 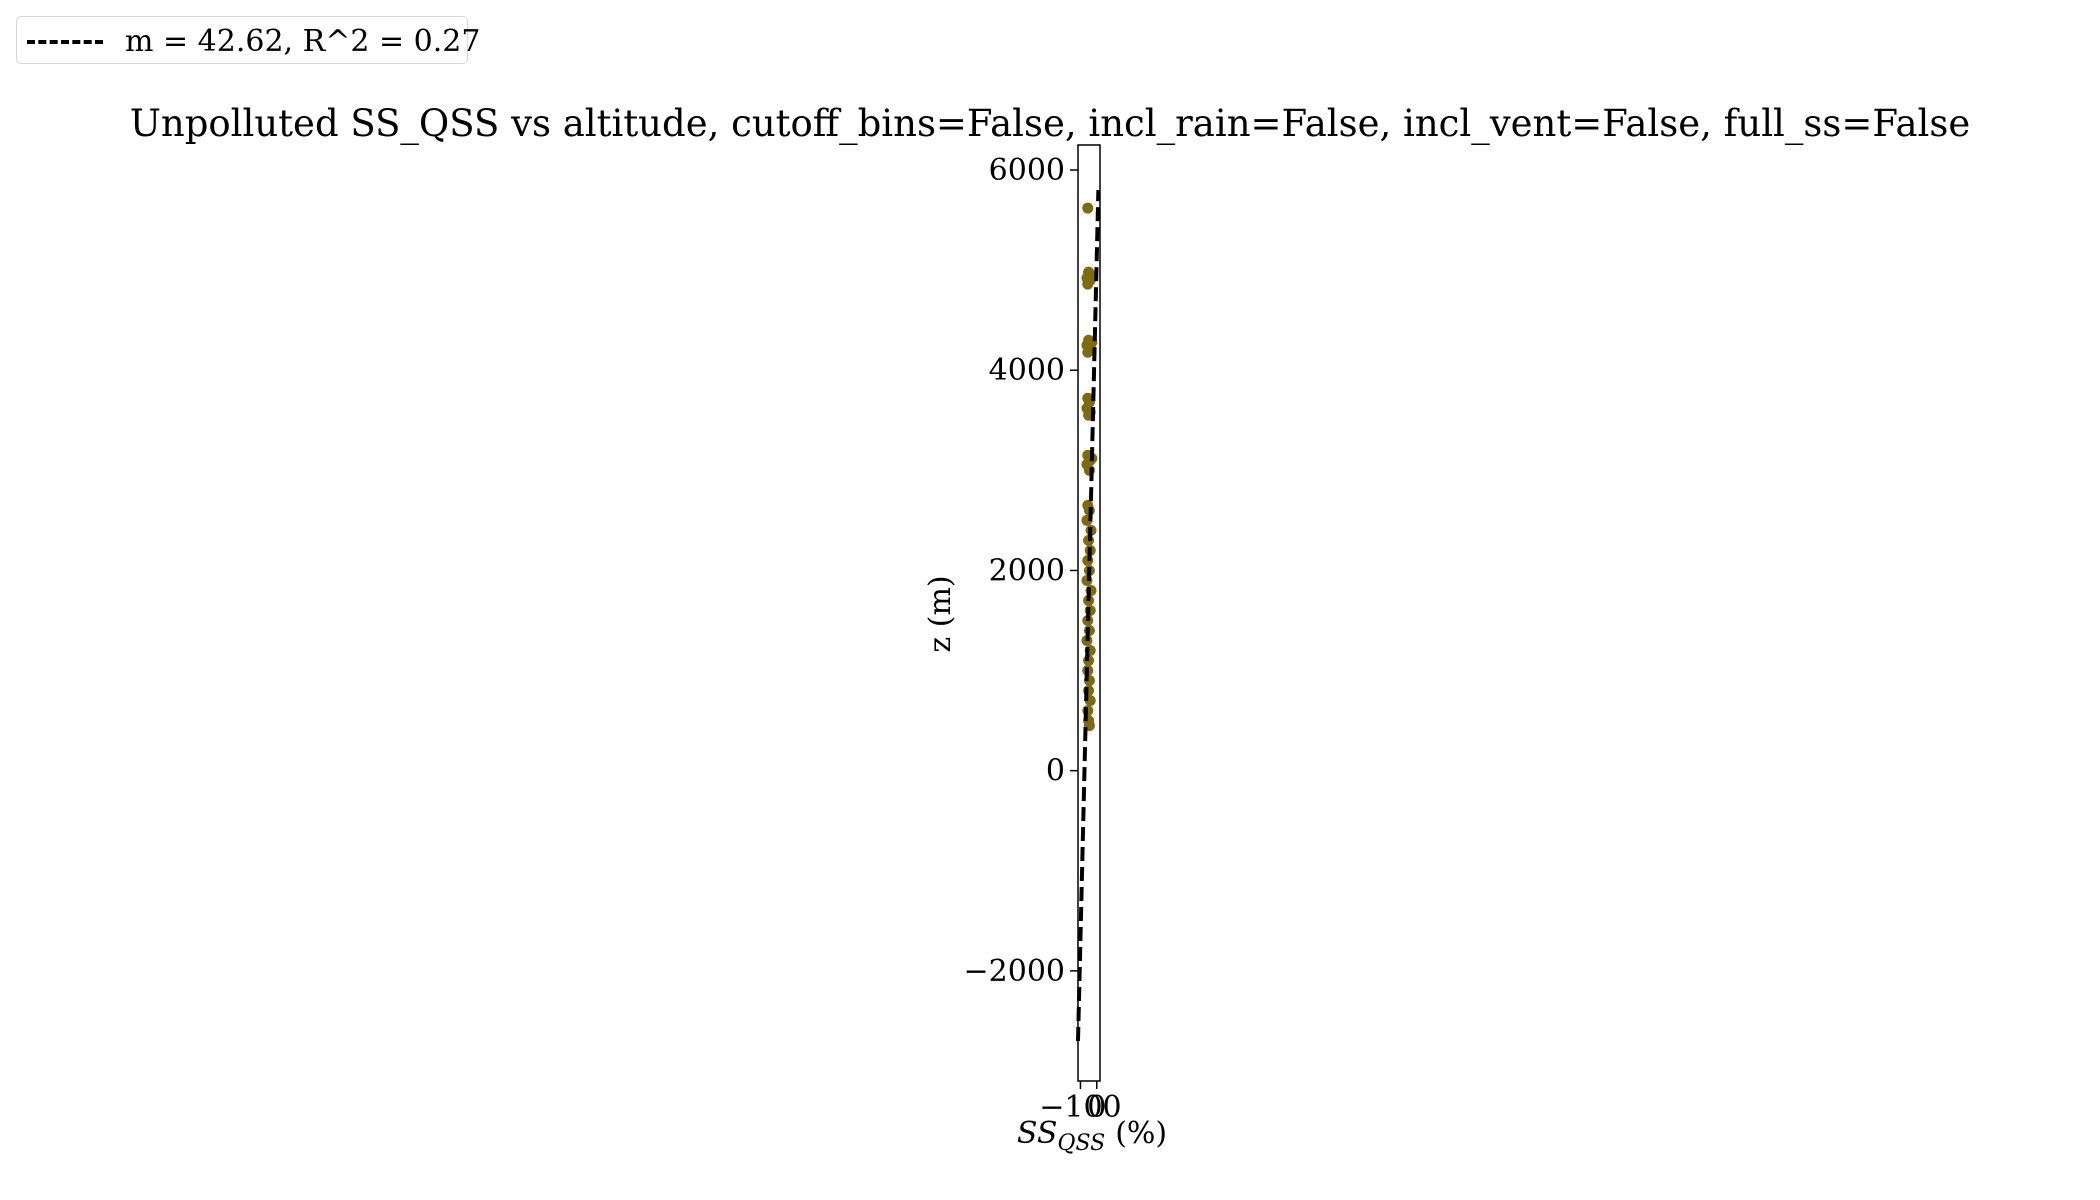 I want to click on y-axis-label: z (m), so click(x=940, y=613).